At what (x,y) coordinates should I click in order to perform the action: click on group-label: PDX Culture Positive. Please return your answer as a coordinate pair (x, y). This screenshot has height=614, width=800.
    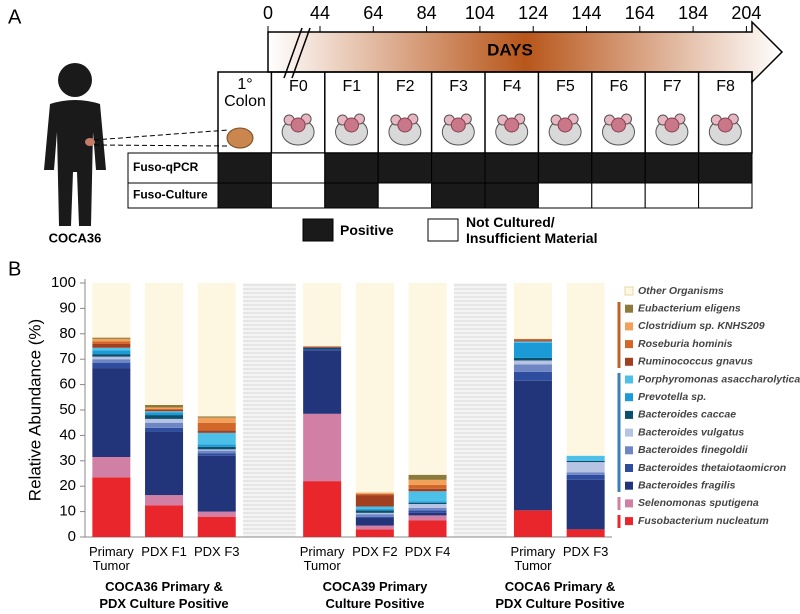
    Looking at the image, I should click on (560, 603).